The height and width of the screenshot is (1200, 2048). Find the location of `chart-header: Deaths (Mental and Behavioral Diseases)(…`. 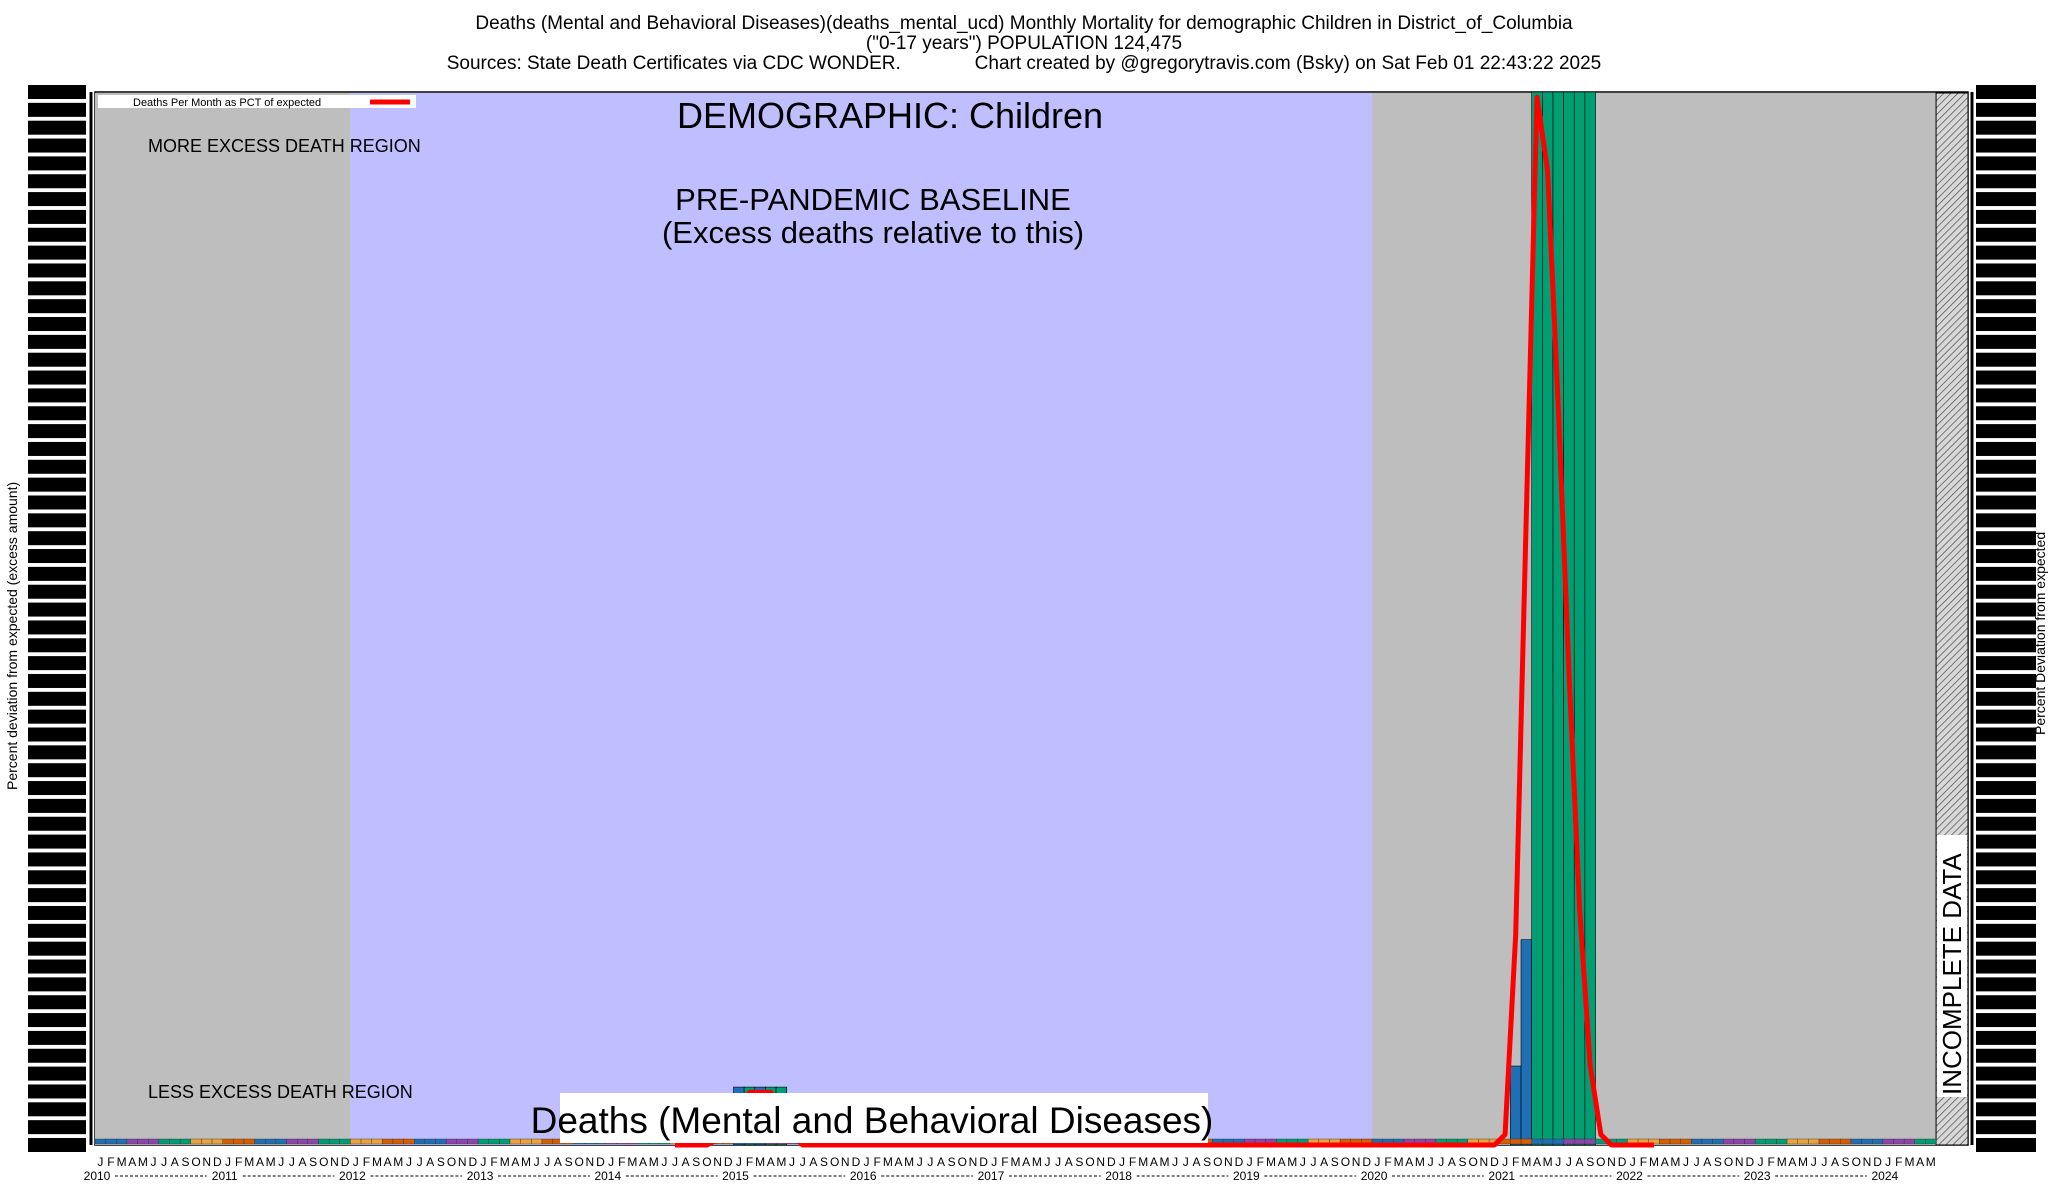

chart-header: Deaths (Mental and Behavioral Diseases)(… is located at coordinates (1024, 44).